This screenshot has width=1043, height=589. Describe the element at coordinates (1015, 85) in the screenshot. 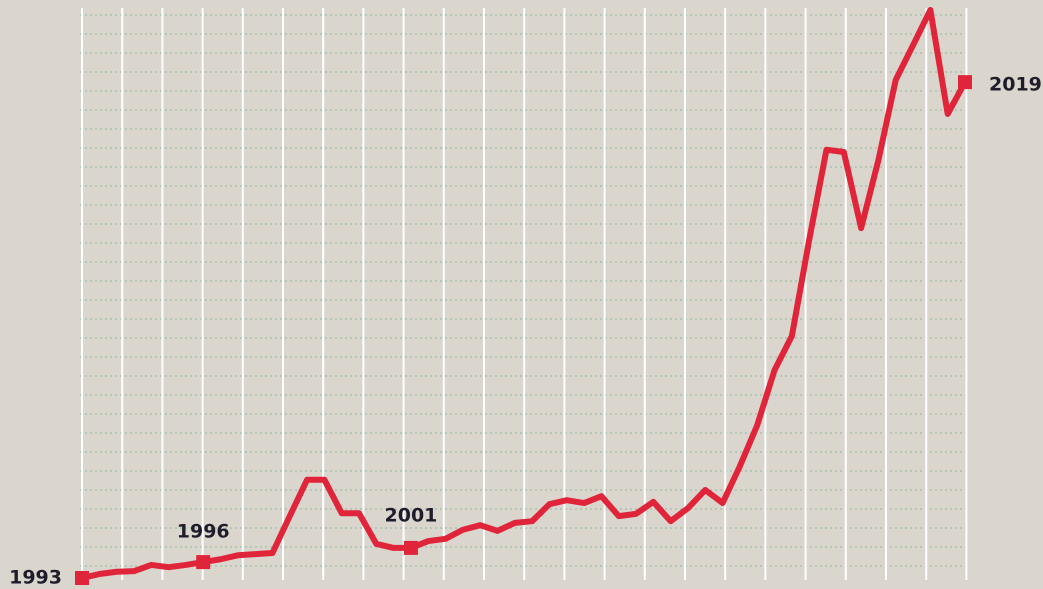

I see `year-label: 2019` at that location.